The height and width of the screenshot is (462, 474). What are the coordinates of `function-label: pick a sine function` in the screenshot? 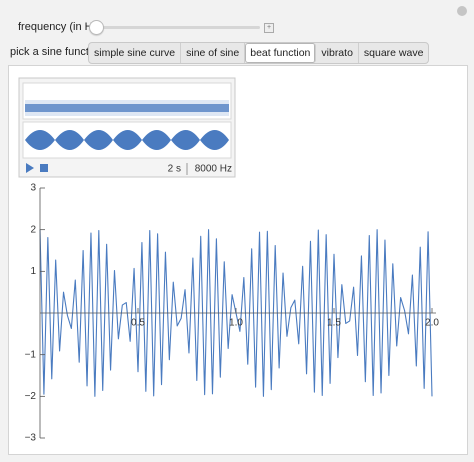 It's located at (57, 52).